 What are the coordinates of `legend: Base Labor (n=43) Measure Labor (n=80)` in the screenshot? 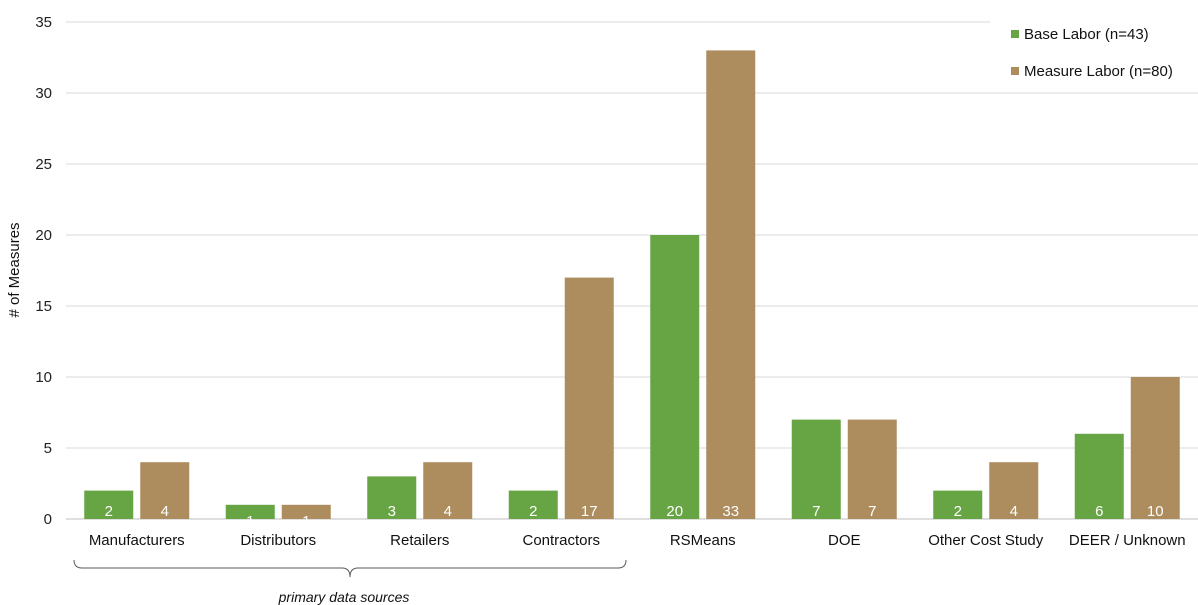 It's located at (1092, 53).